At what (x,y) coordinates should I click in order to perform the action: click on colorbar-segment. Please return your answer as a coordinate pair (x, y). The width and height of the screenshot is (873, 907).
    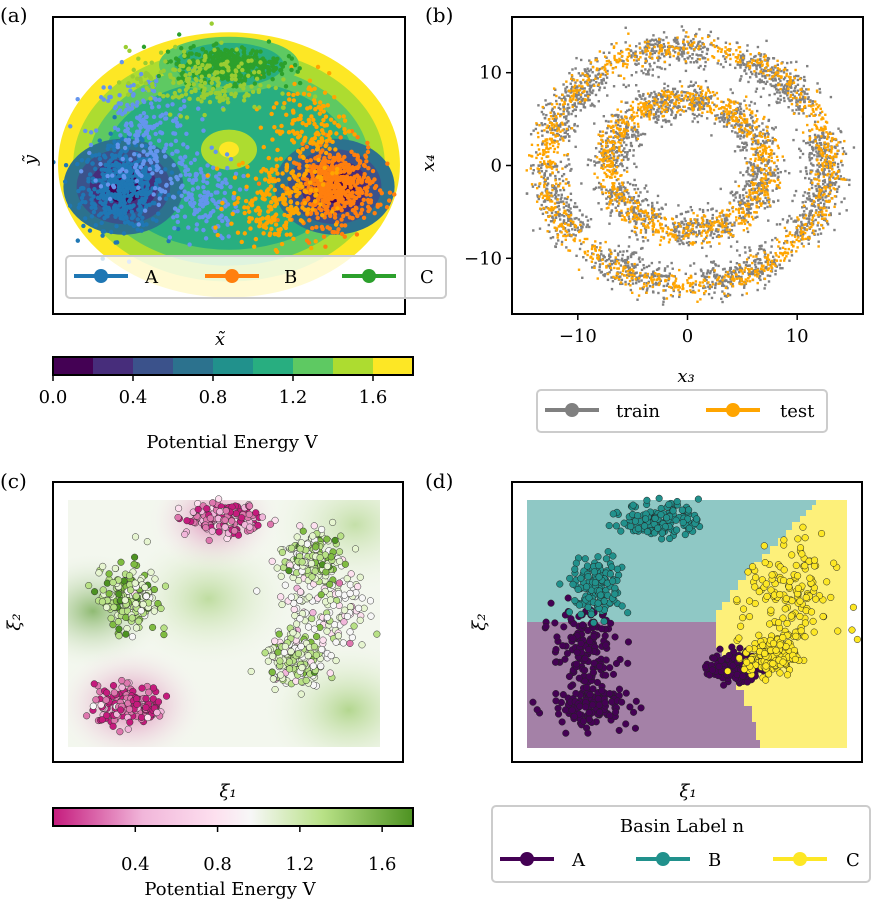
    Looking at the image, I should click on (273, 366).